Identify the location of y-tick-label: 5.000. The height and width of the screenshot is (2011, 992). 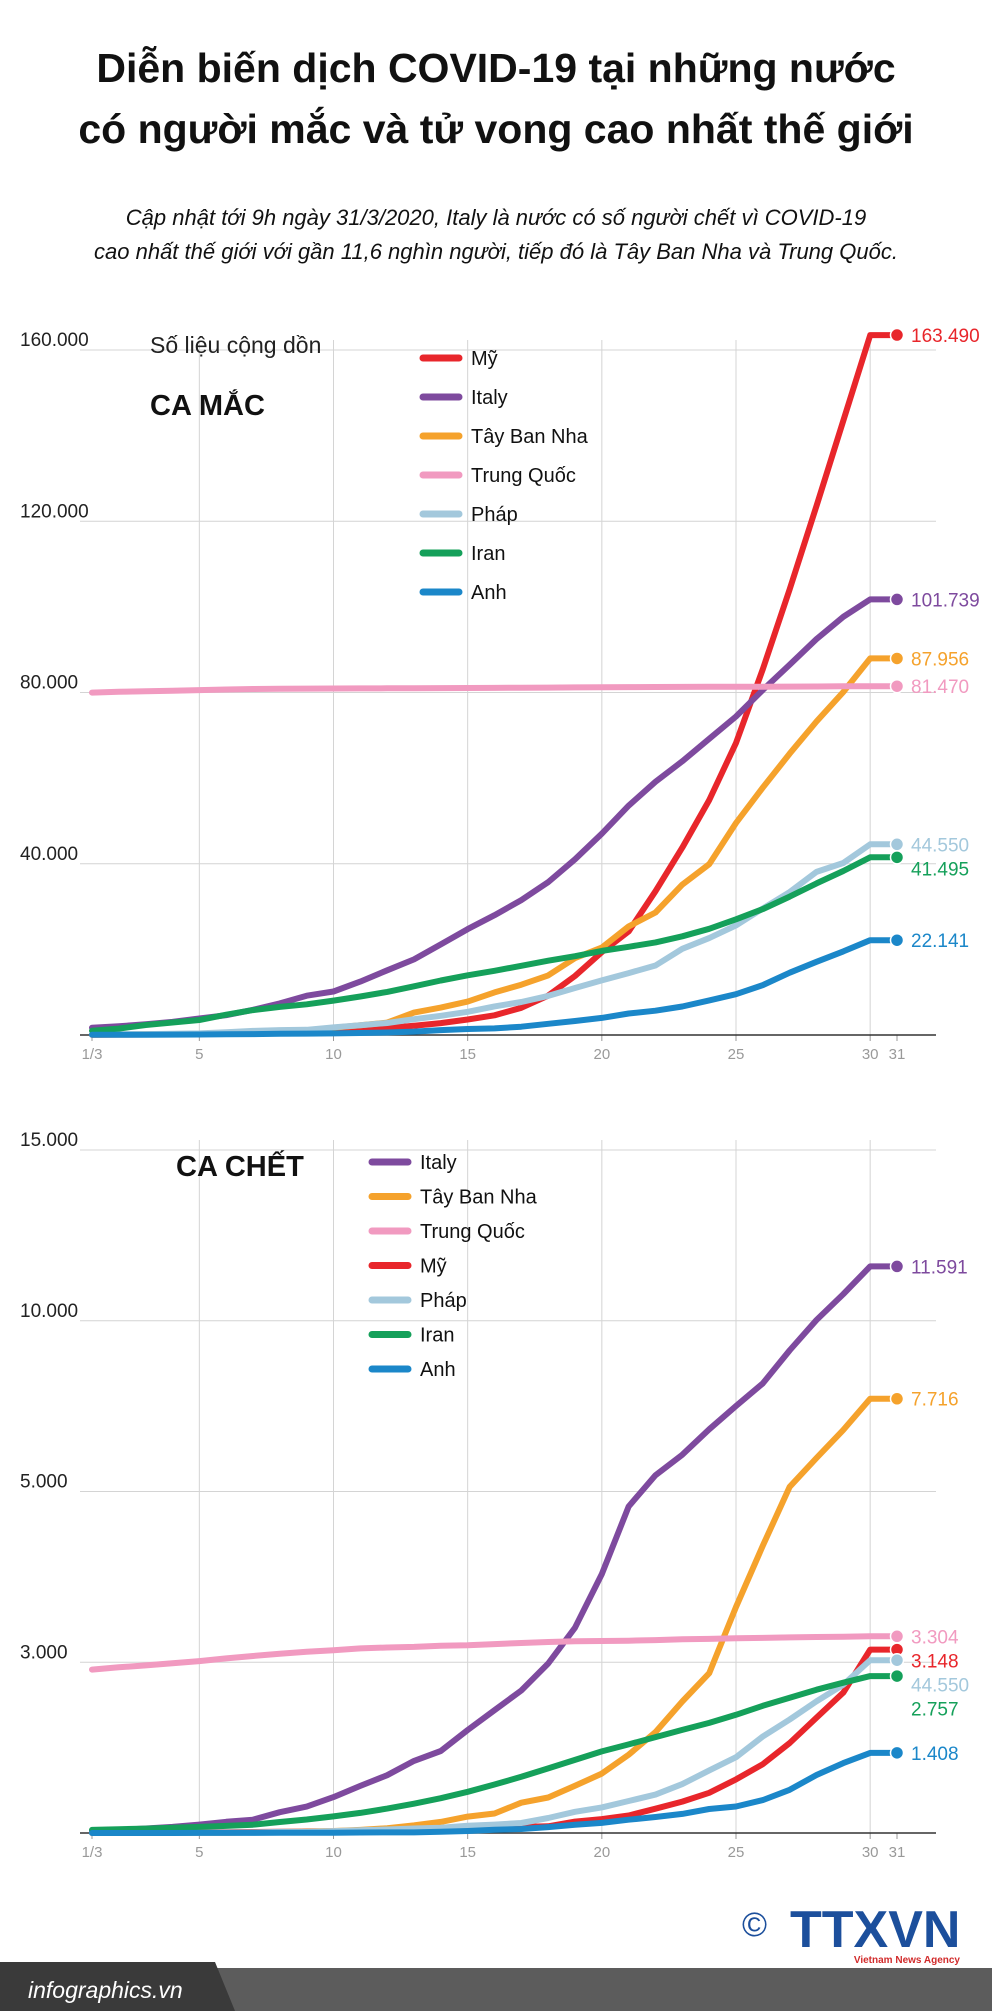
(44, 1482).